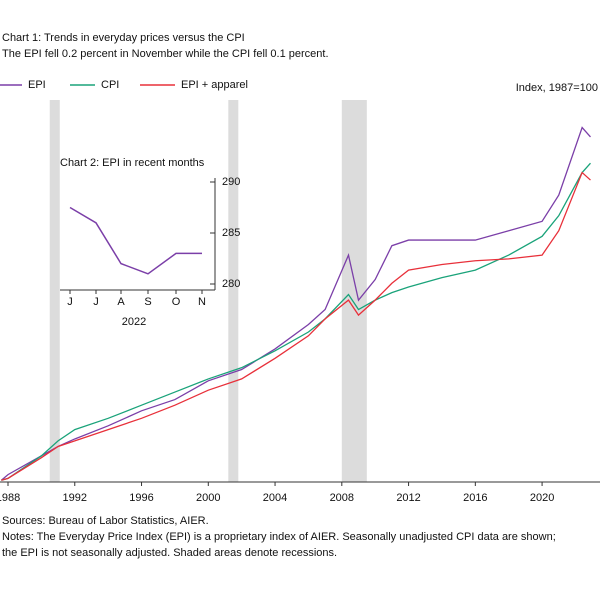 The height and width of the screenshot is (600, 600). What do you see at coordinates (176, 302) in the screenshot?
I see `inset-x-tick-label: O` at bounding box center [176, 302].